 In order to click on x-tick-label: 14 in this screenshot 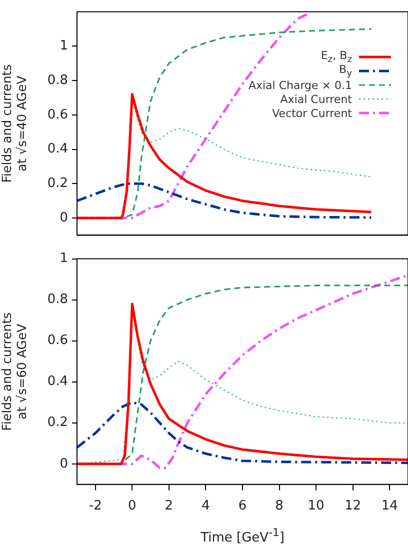, I will do `click(389, 506)`.